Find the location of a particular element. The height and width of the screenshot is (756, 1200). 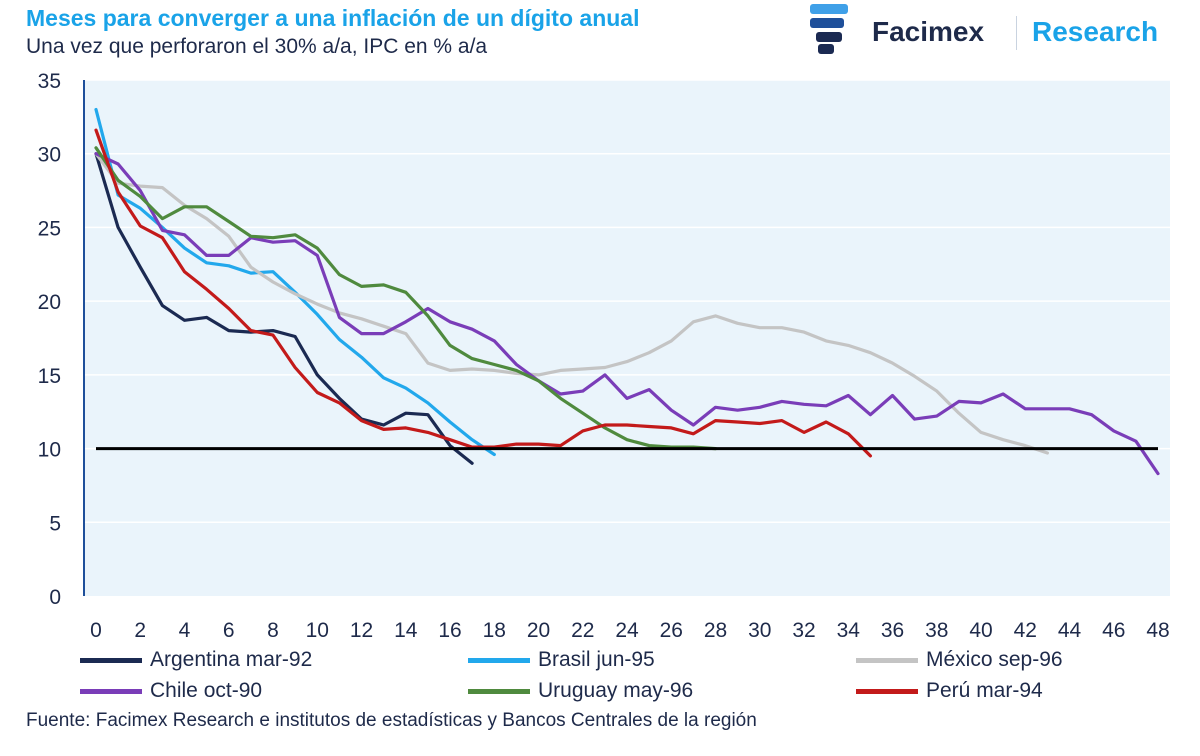

x-tick-label: 32 is located at coordinates (803, 630).